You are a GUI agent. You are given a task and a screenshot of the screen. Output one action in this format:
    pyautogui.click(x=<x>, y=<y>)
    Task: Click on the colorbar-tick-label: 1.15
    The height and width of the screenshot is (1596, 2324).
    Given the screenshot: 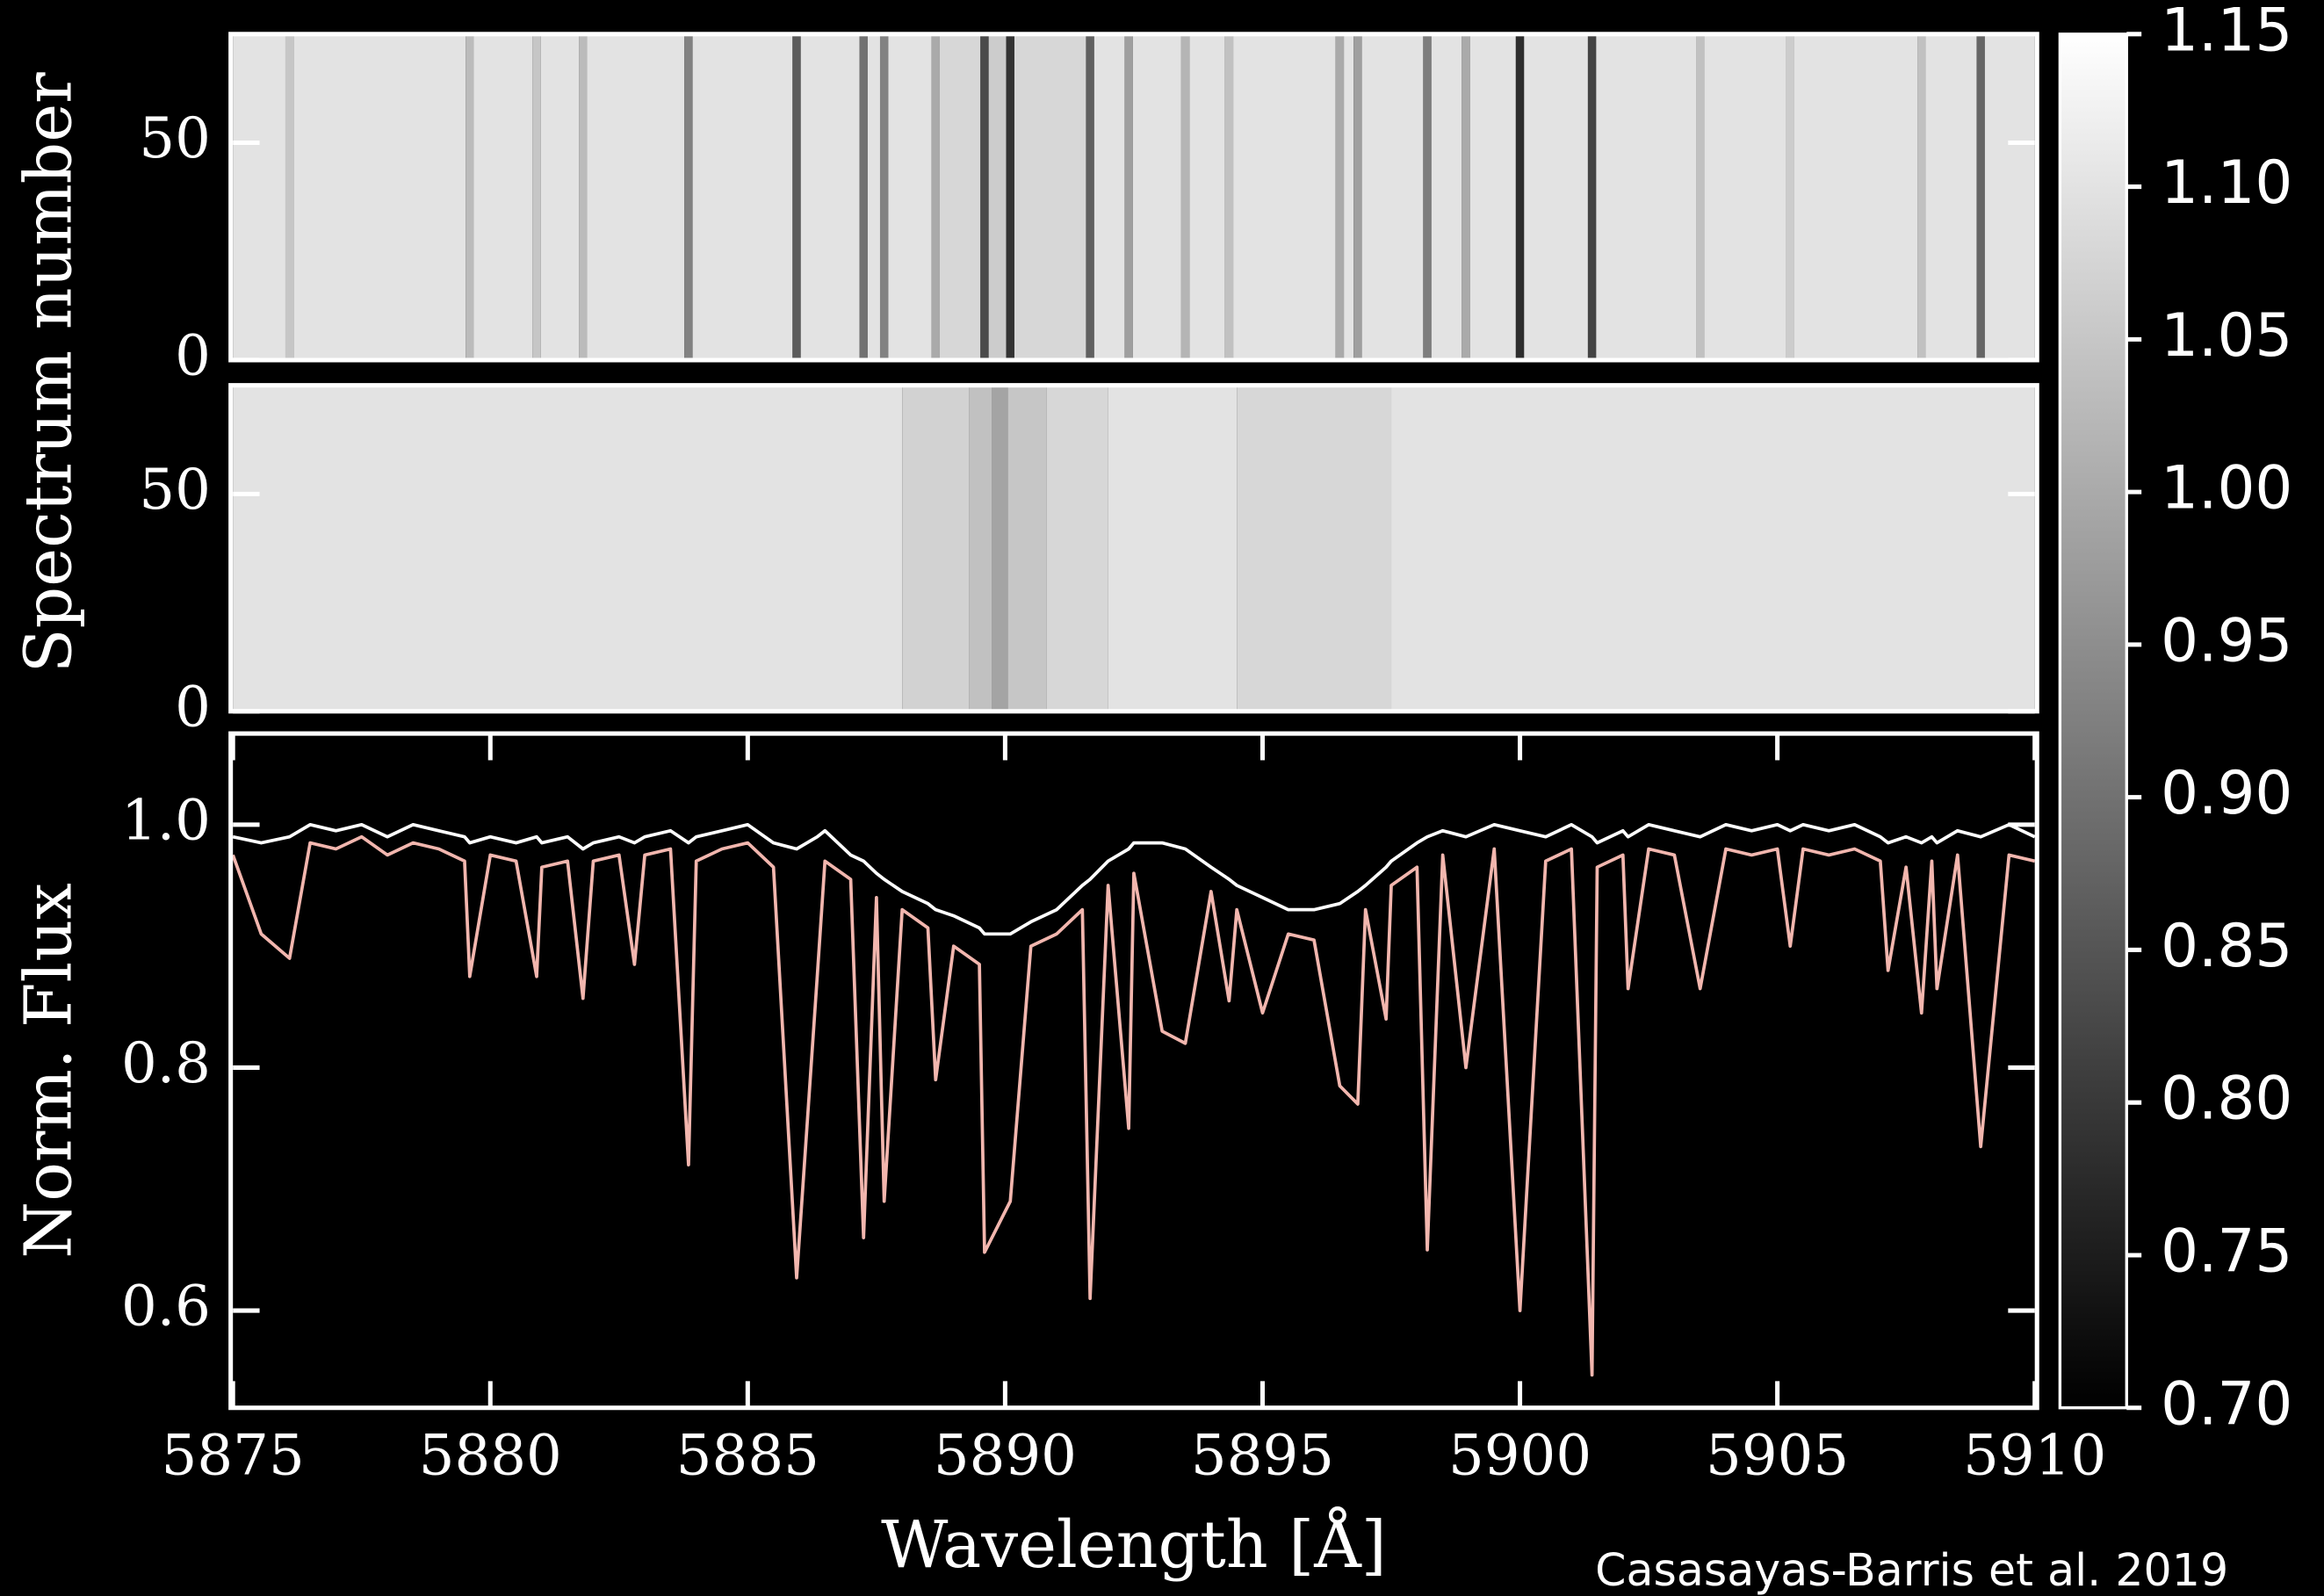 What is the action you would take?
    pyautogui.click(x=2226, y=32)
    